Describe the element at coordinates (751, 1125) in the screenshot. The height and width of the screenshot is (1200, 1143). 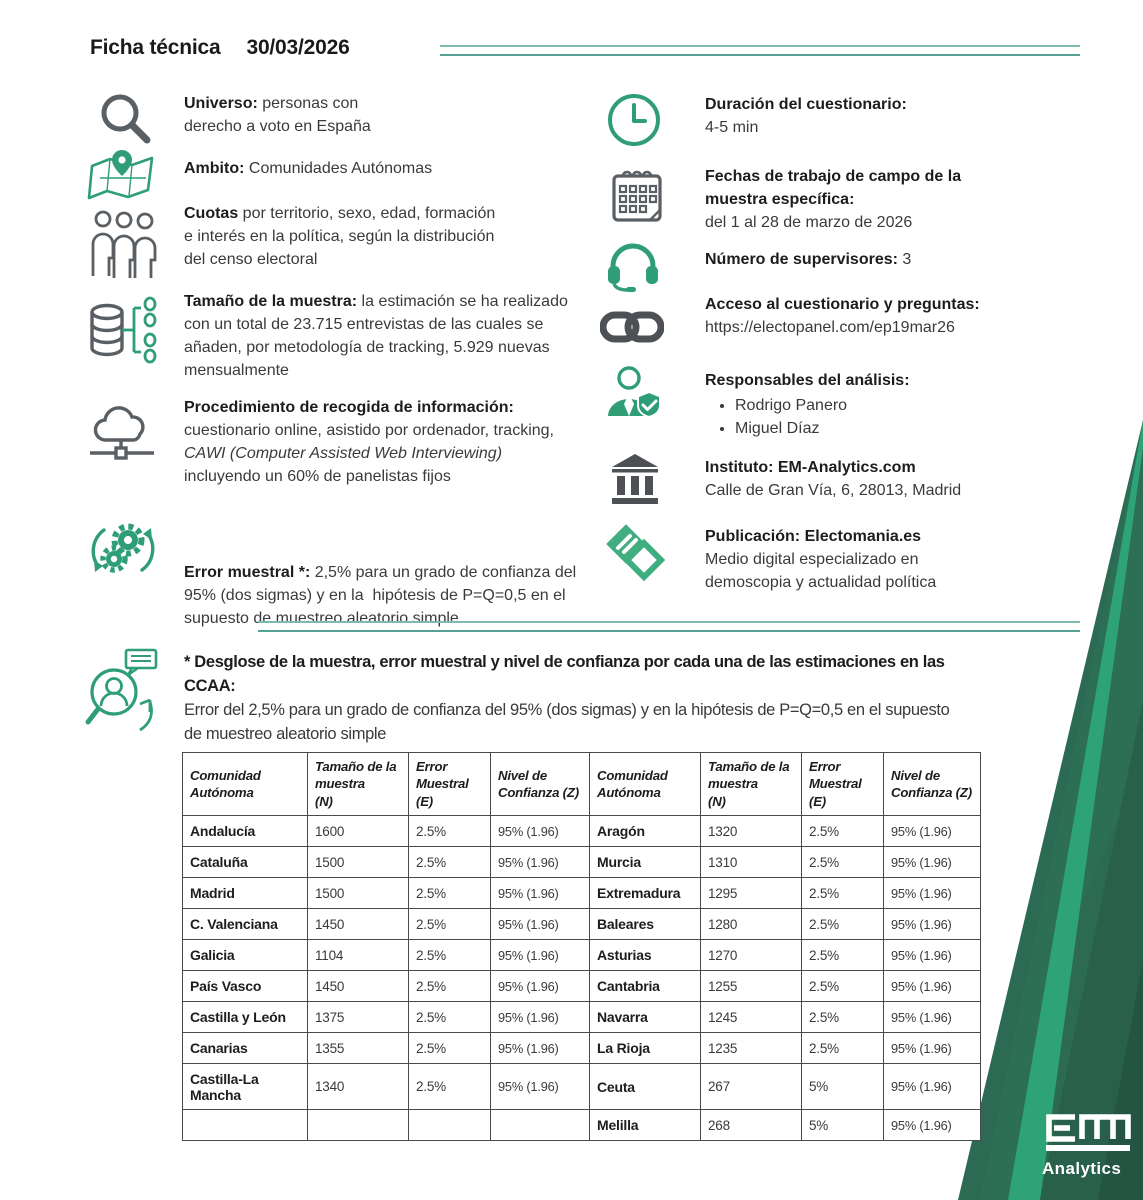
I see `table-cell: 268` at that location.